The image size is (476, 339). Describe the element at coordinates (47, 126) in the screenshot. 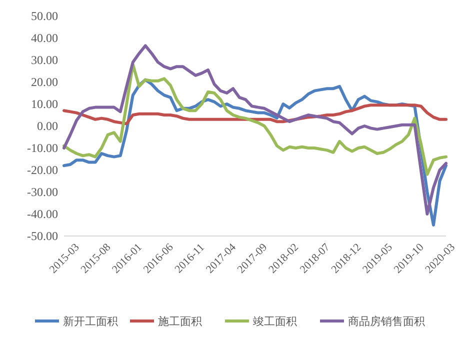

I see `y-tick-label: 0.00` at that location.